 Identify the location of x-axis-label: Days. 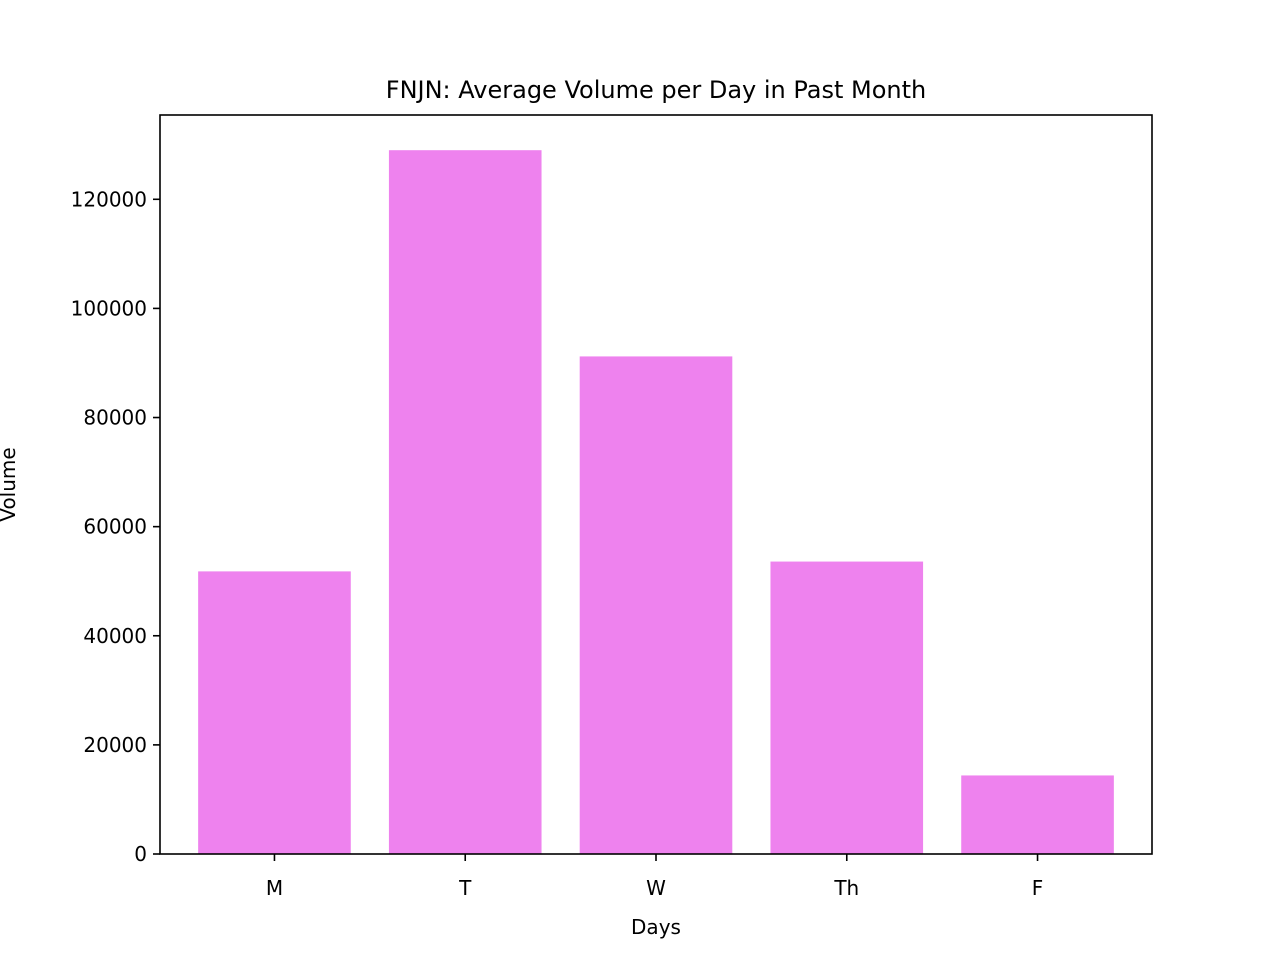
(656, 927).